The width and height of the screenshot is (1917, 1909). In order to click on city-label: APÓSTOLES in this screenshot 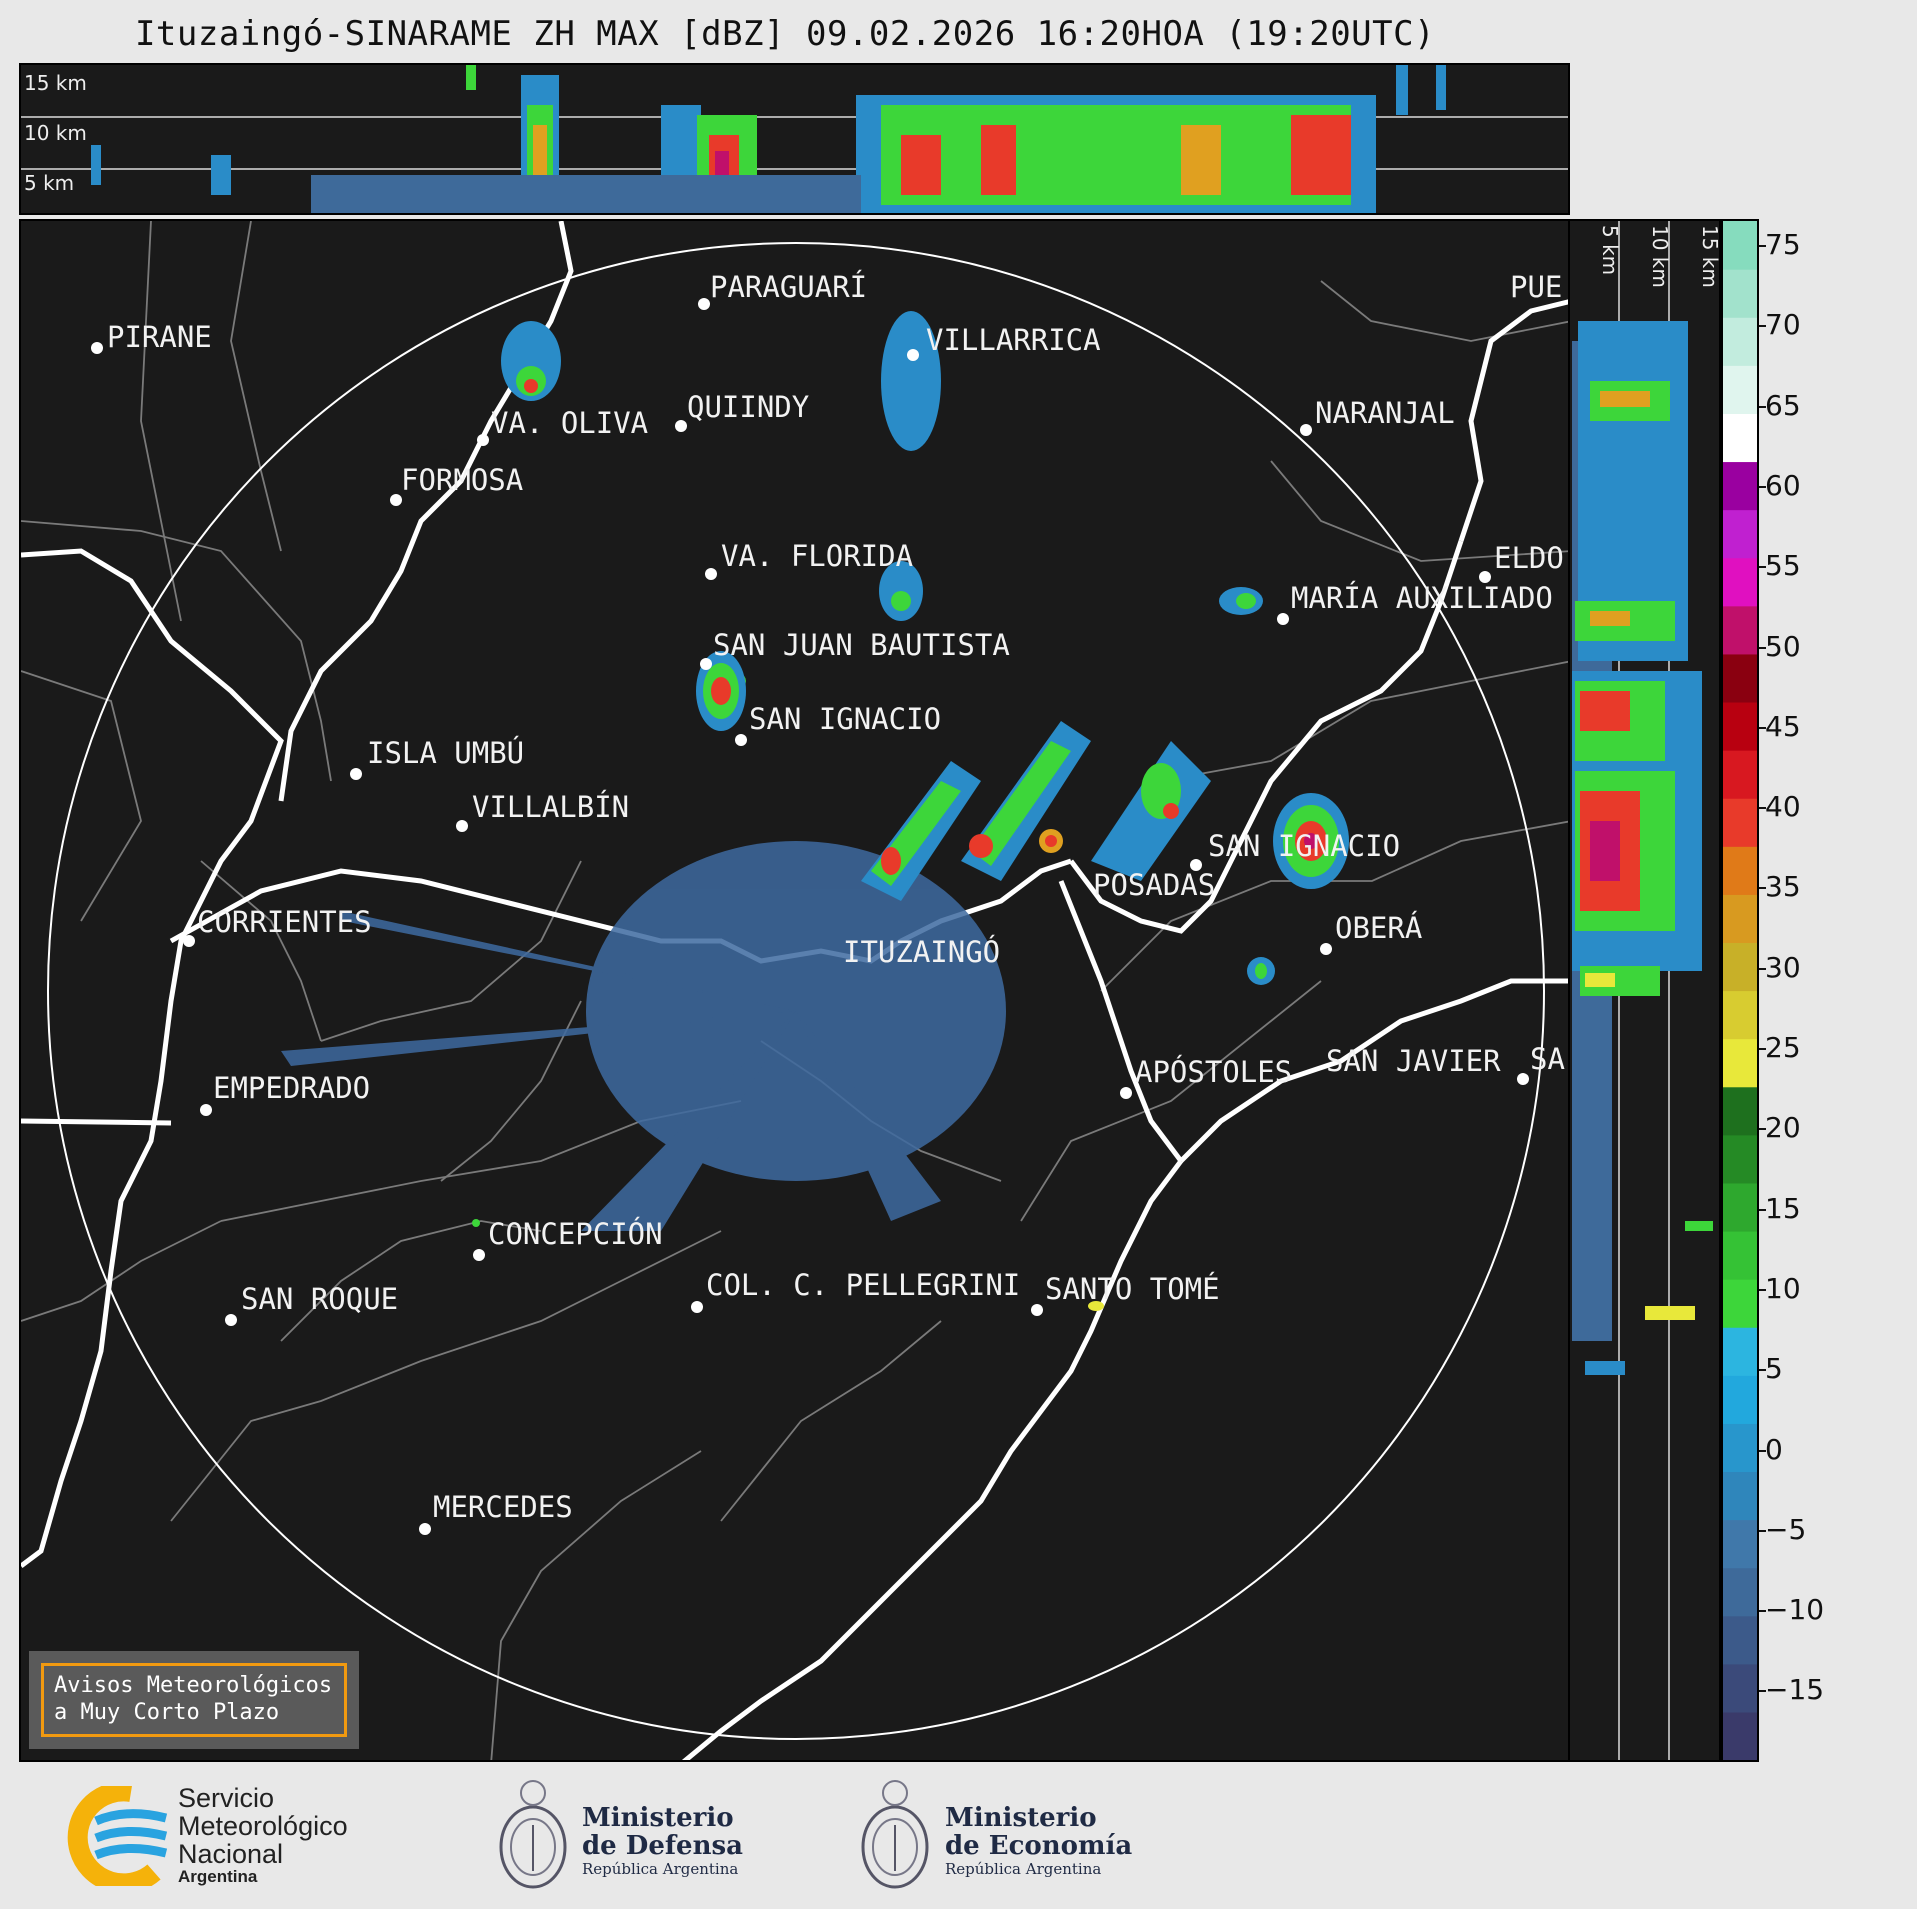, I will do `click(1214, 1072)`.